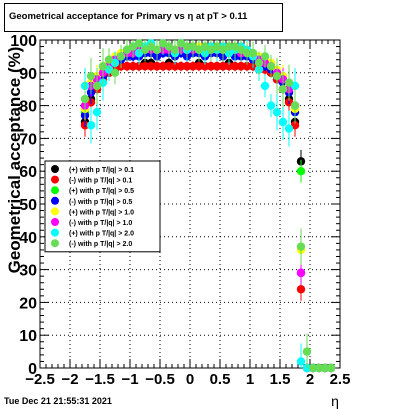  Describe the element at coordinates (220, 379) in the screenshot. I see `x-tick-label: 0.5` at that location.